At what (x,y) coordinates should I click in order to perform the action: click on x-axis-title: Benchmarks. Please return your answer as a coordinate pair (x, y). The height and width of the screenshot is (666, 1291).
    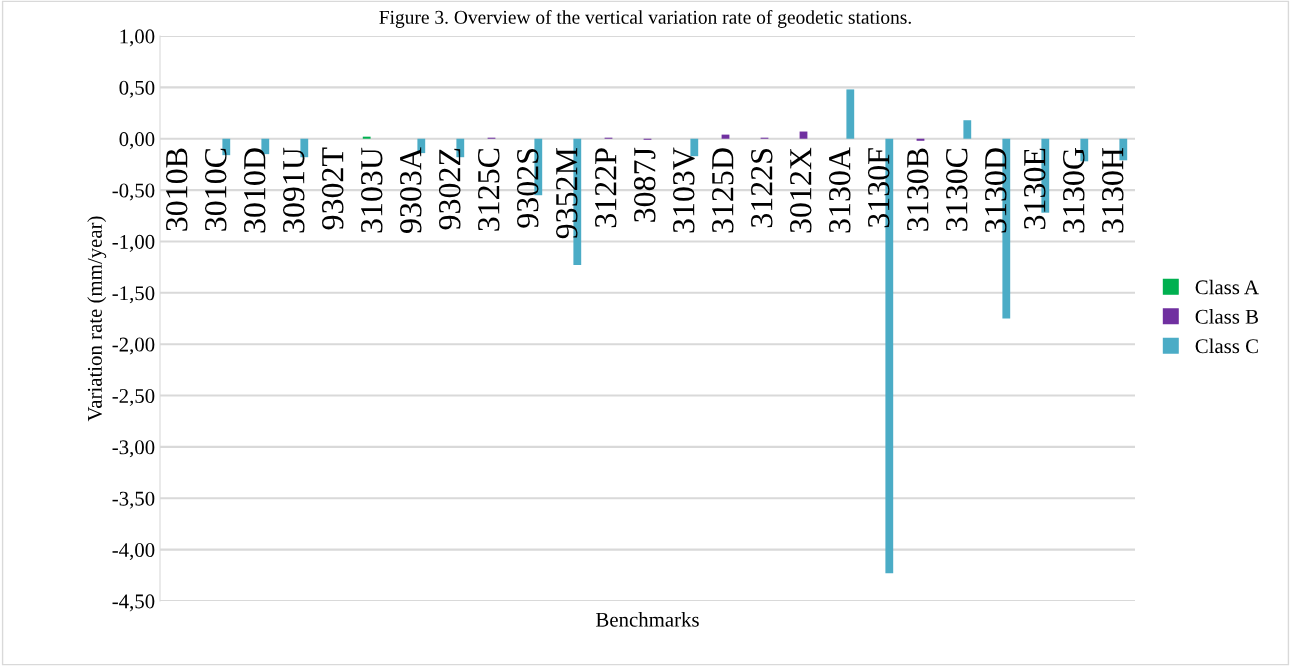
    Looking at the image, I should click on (647, 619).